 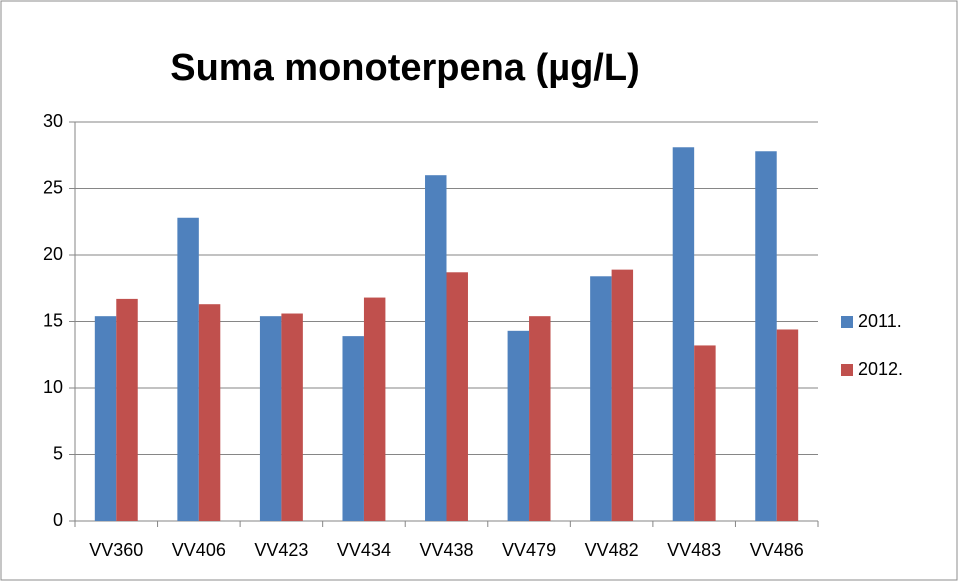 I want to click on legend-label: 2012., so click(x=880, y=369).